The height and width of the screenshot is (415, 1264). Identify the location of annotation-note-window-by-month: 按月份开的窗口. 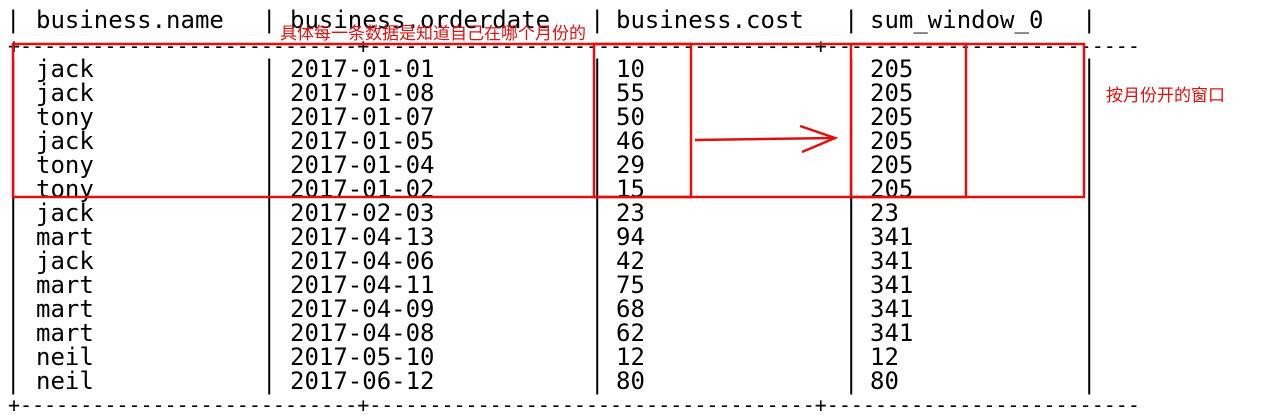
(1165, 96).